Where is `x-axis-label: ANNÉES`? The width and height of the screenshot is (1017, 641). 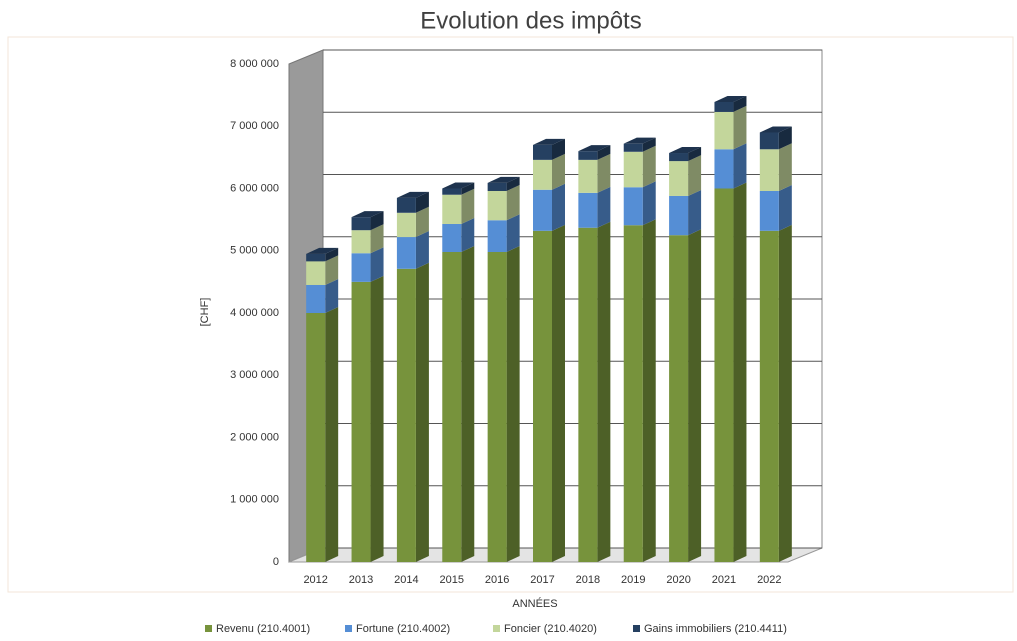 x-axis-label: ANNÉES is located at coordinates (534, 603).